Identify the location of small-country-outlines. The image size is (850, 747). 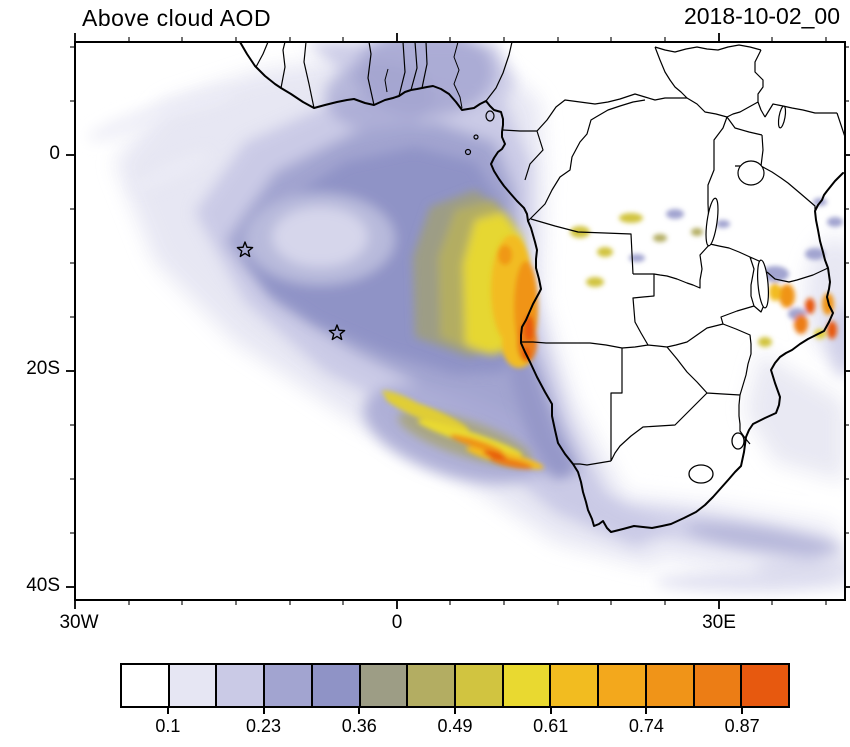
(716, 458).